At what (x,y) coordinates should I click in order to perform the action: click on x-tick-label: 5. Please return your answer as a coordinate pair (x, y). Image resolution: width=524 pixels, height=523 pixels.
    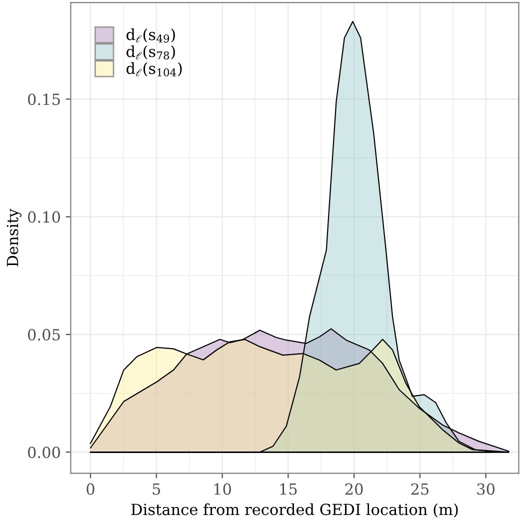
    Looking at the image, I should click on (156, 489).